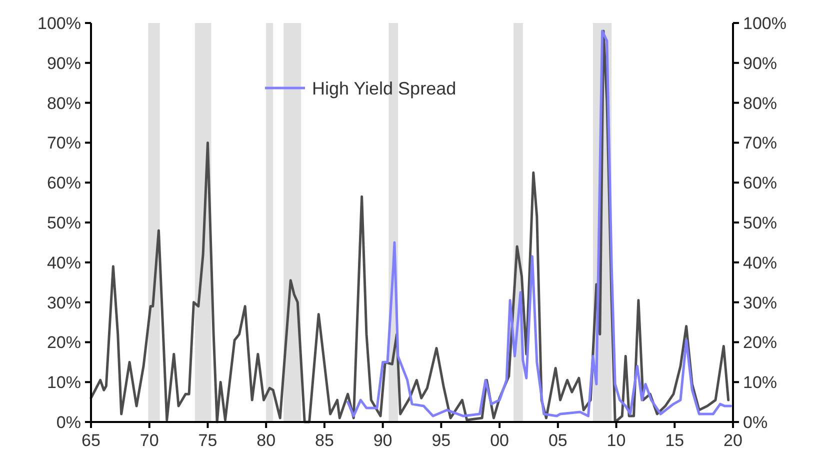 The height and width of the screenshot is (459, 828). Describe the element at coordinates (63, 143) in the screenshot. I see `y-tick-label: 70%` at that location.